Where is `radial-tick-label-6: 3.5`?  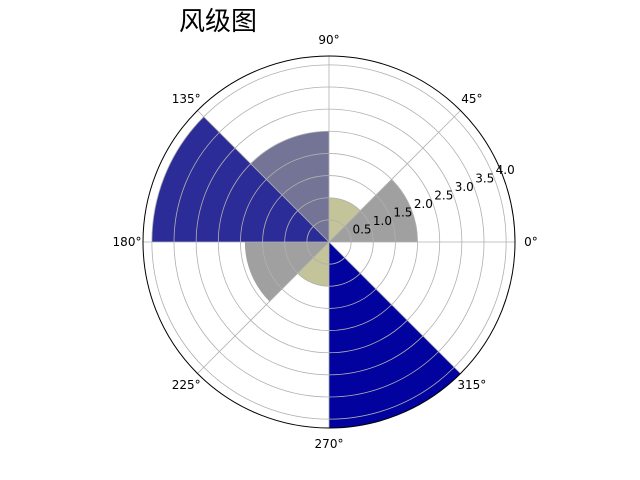 radial-tick-label-6: 3.5 is located at coordinates (484, 179).